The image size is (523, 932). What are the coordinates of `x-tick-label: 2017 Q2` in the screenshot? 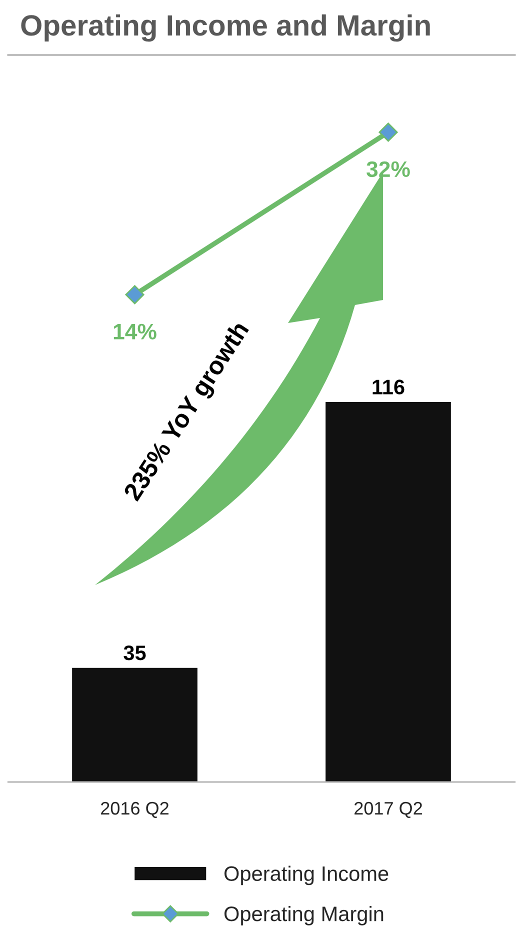 It's located at (388, 810).